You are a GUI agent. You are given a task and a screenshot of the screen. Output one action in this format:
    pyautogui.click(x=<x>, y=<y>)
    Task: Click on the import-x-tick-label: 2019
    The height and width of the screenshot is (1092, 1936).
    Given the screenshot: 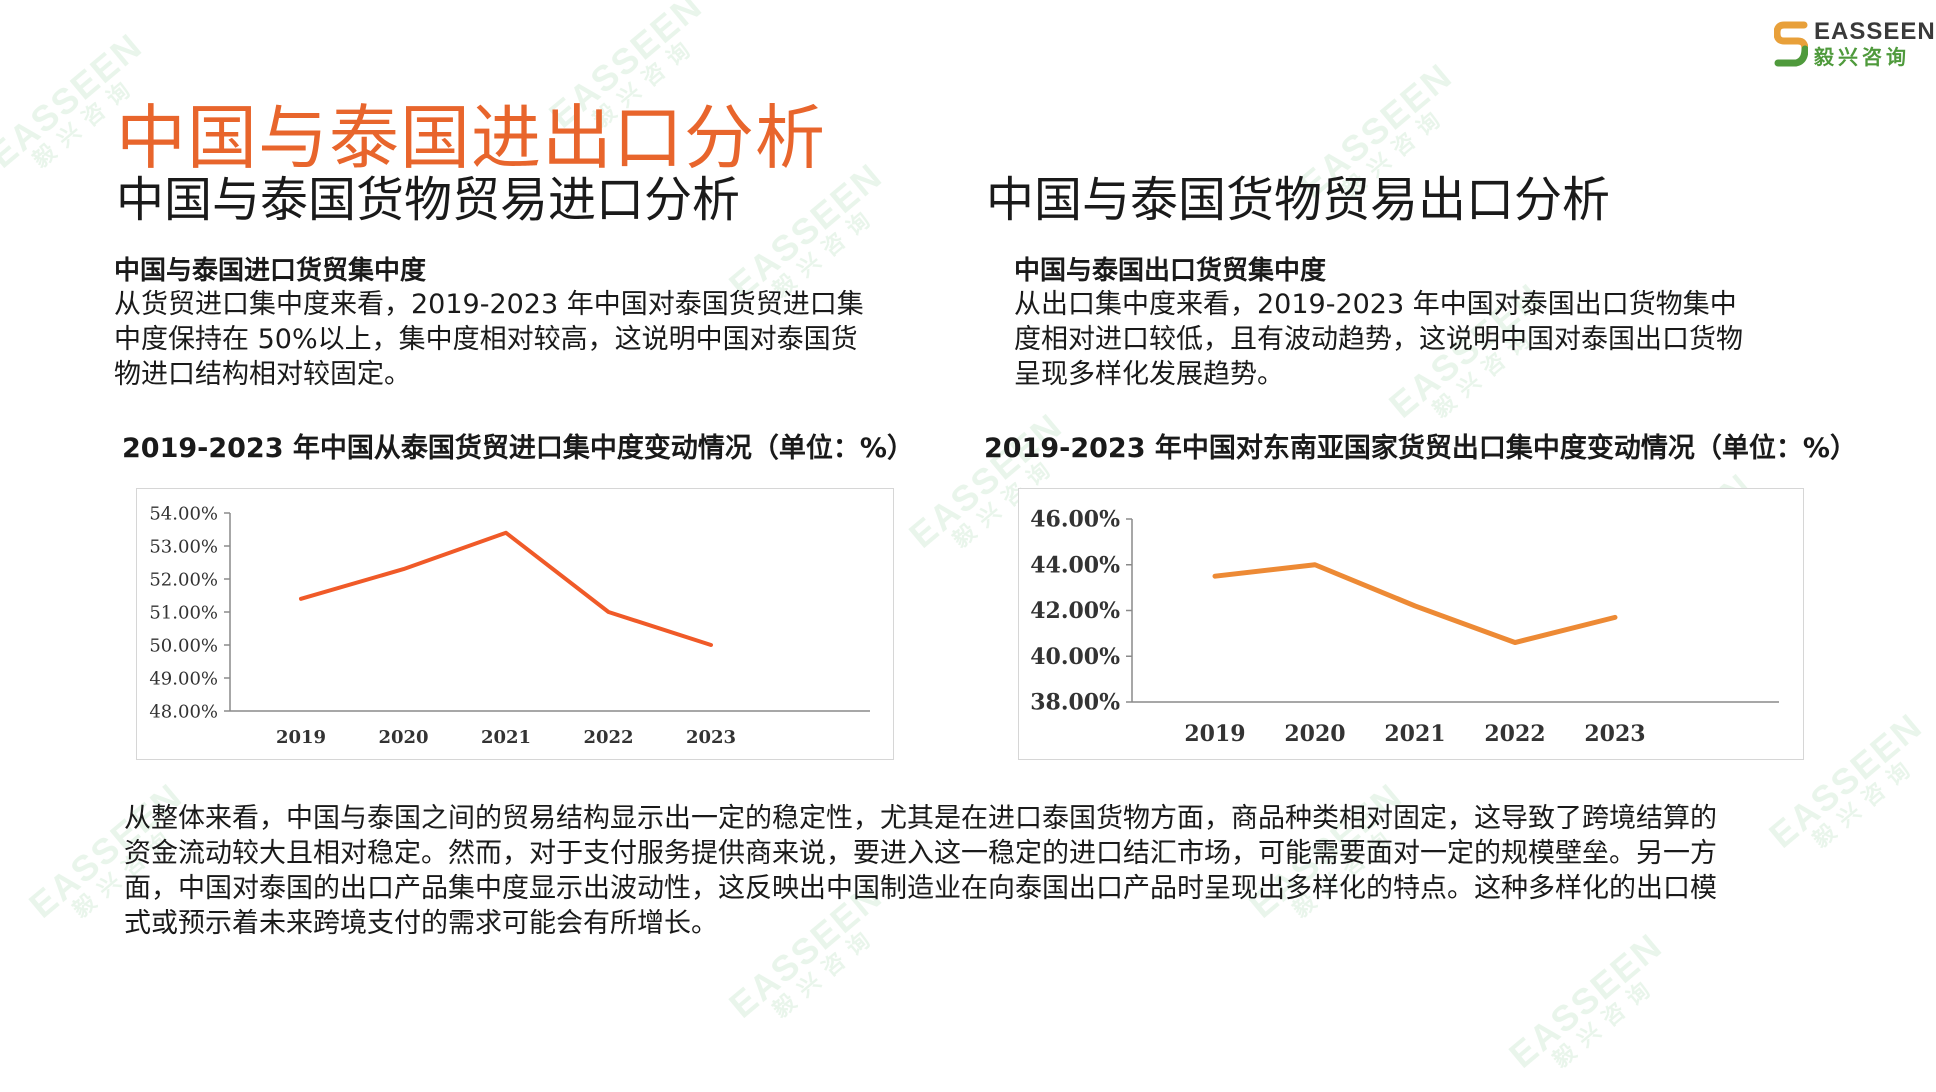 What is the action you would take?
    pyautogui.click(x=301, y=737)
    